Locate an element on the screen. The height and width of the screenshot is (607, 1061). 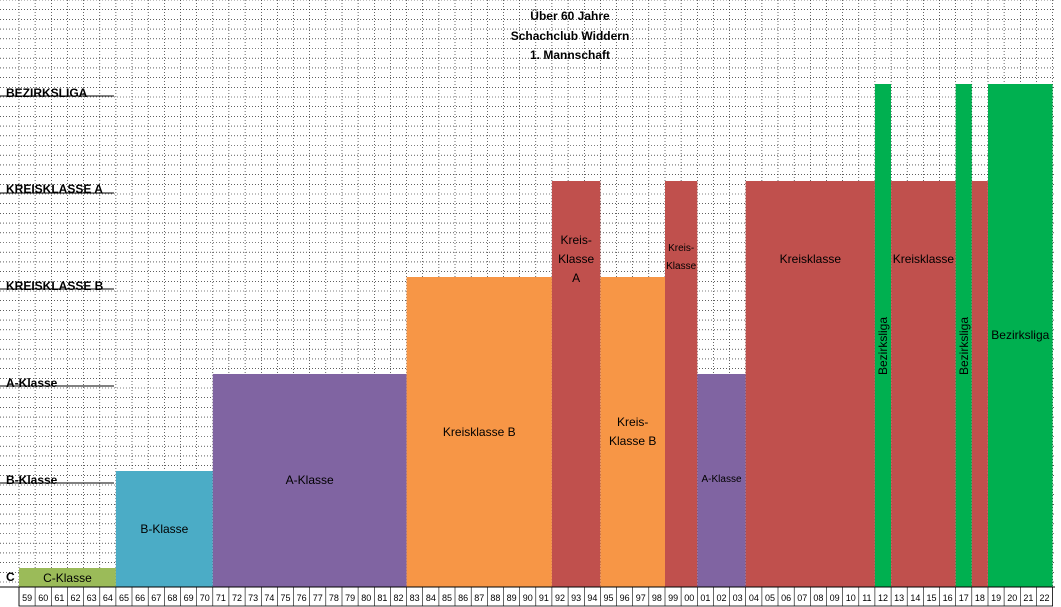
year-tick-label: 94 is located at coordinates (592, 598).